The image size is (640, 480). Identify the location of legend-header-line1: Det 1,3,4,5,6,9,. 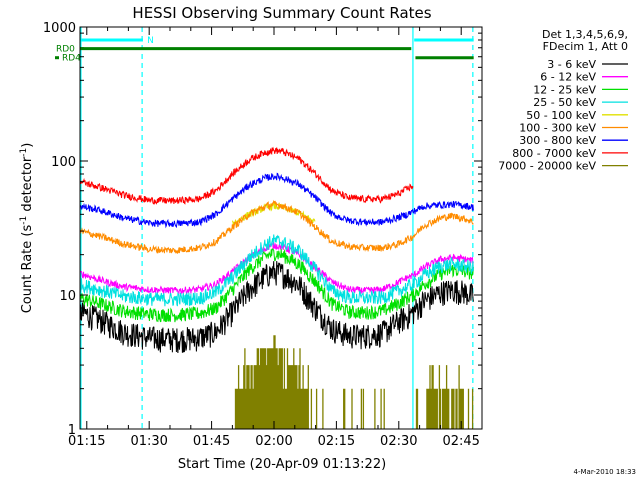
(585, 34).